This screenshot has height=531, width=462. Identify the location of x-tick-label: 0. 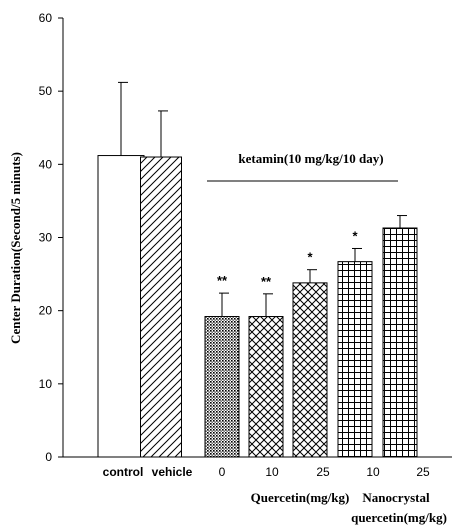
(222, 472).